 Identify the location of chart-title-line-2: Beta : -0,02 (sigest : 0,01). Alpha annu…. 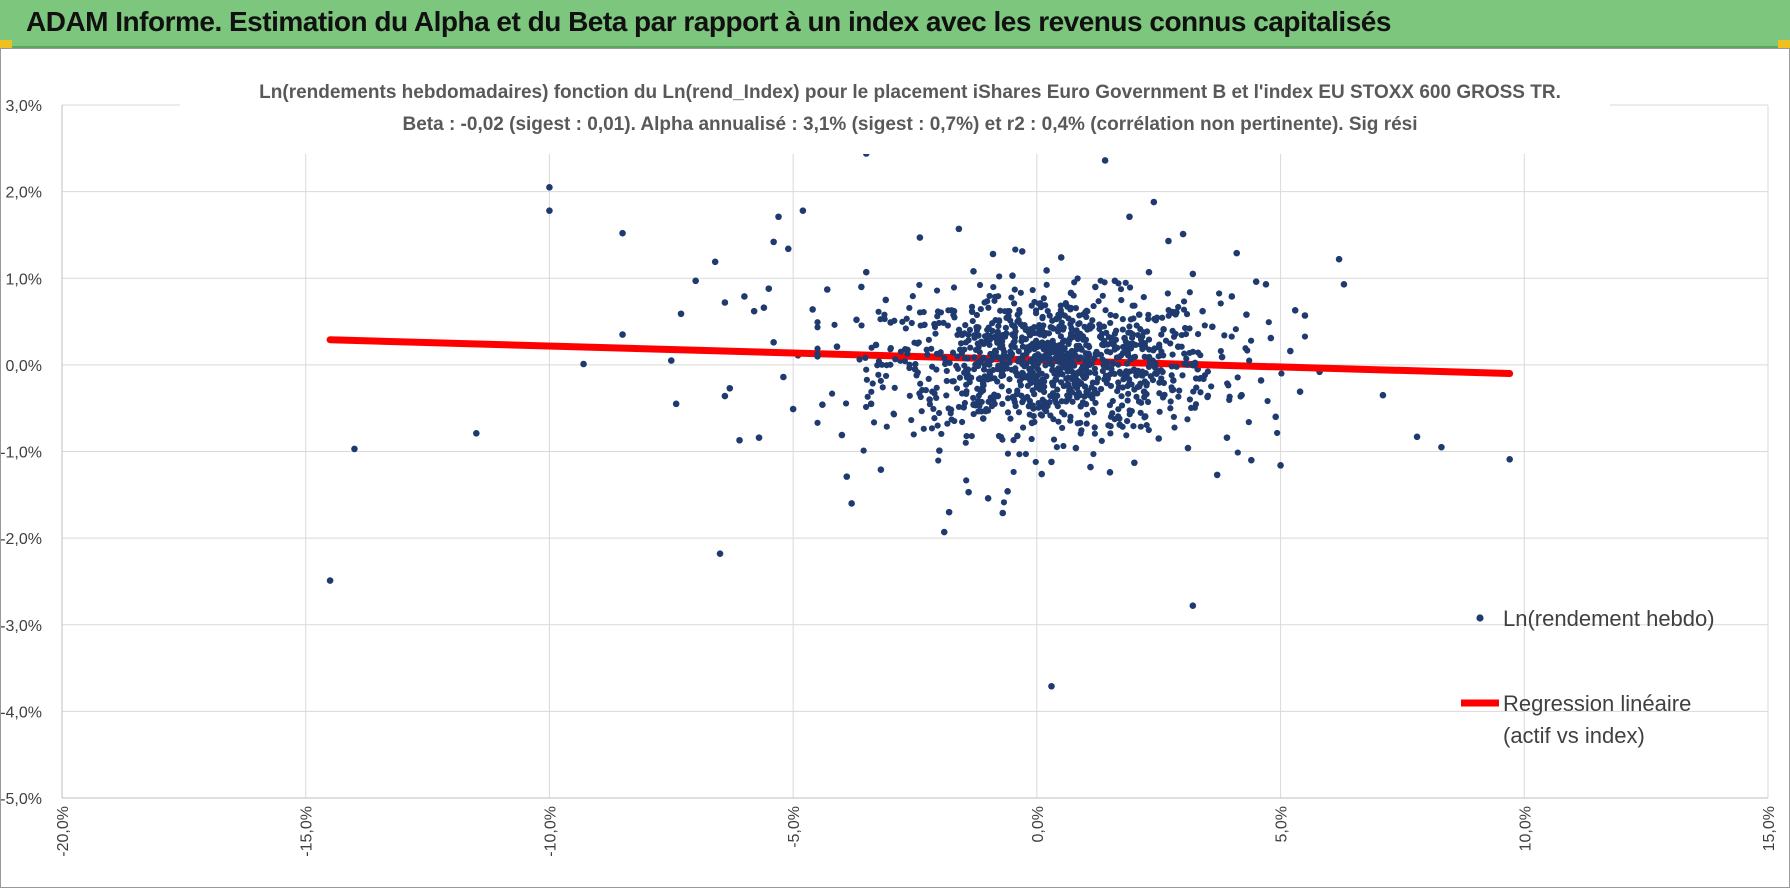
(909, 124).